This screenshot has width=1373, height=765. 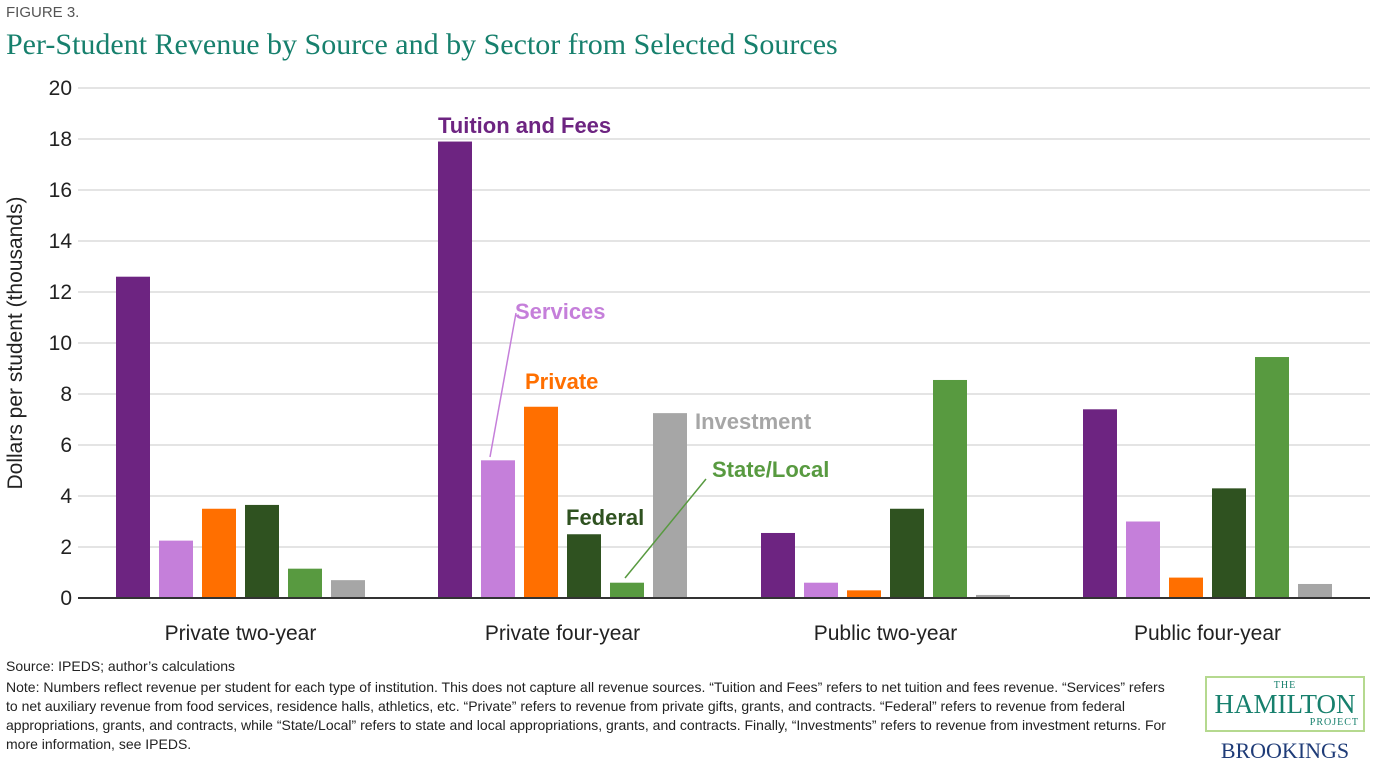 What do you see at coordinates (66, 547) in the screenshot?
I see `y-tick-label: 2` at bounding box center [66, 547].